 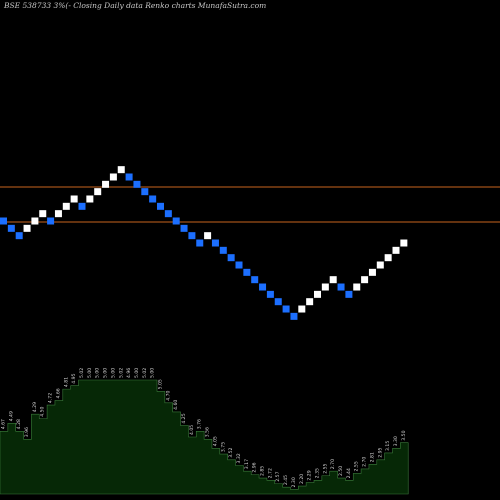 What do you see at coordinates (372, 457) in the screenshot?
I see `volume-value-label: 2.81` at bounding box center [372, 457].